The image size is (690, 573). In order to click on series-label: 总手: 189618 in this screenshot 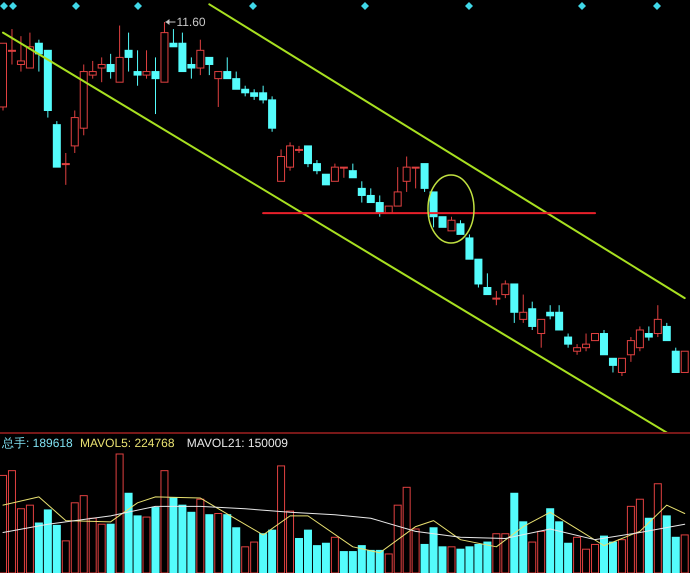, I will do `click(37, 443)`.